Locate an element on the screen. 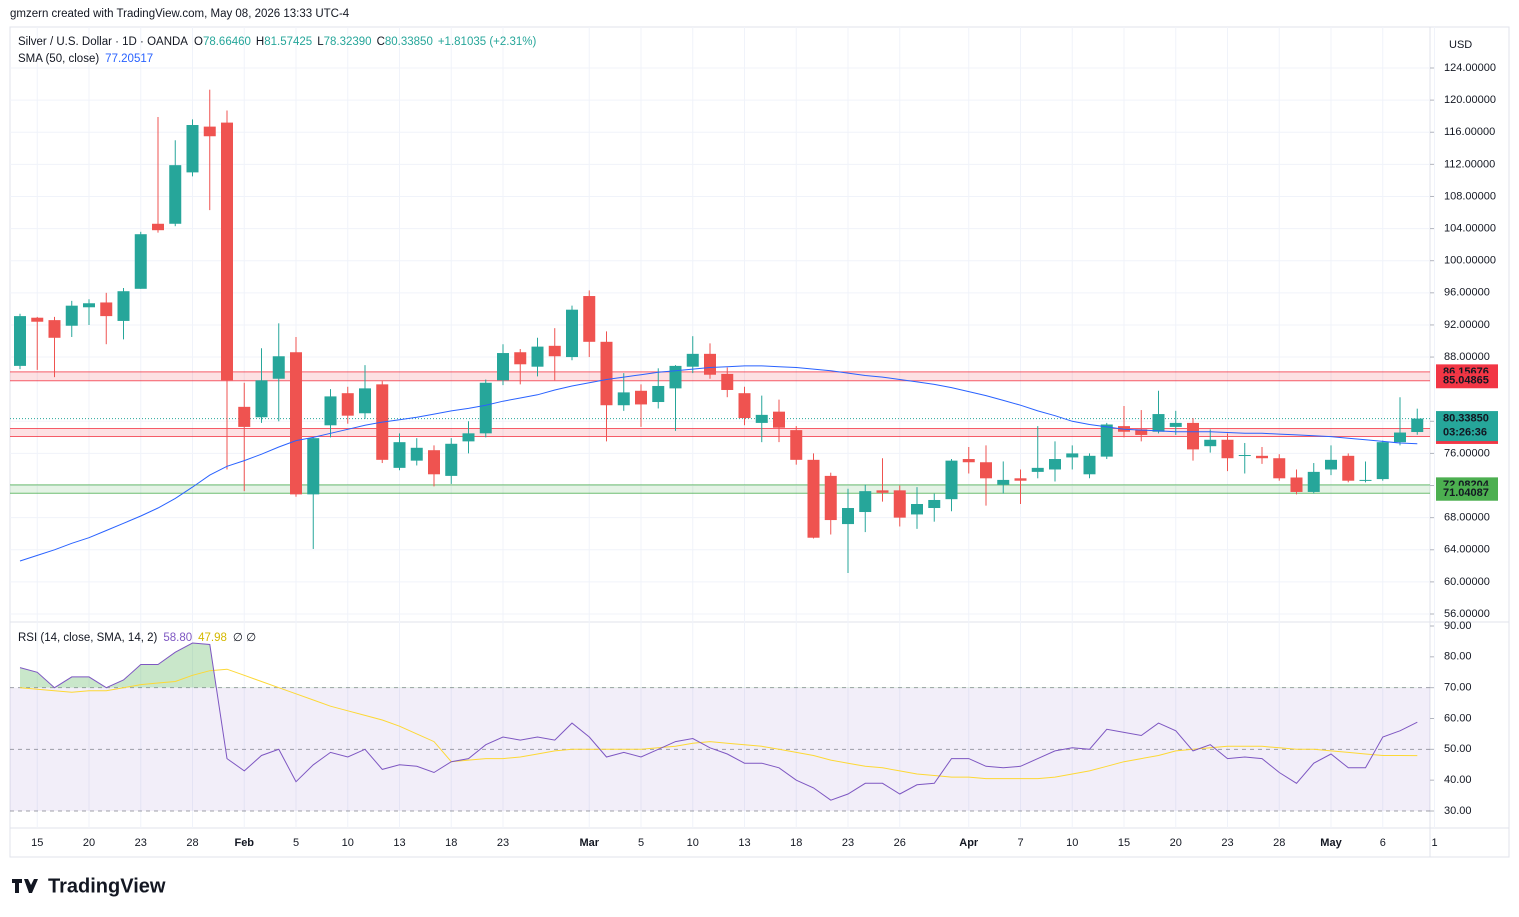 The width and height of the screenshot is (1519, 917). y-tick-label: 120.00000 is located at coordinates (1470, 100).